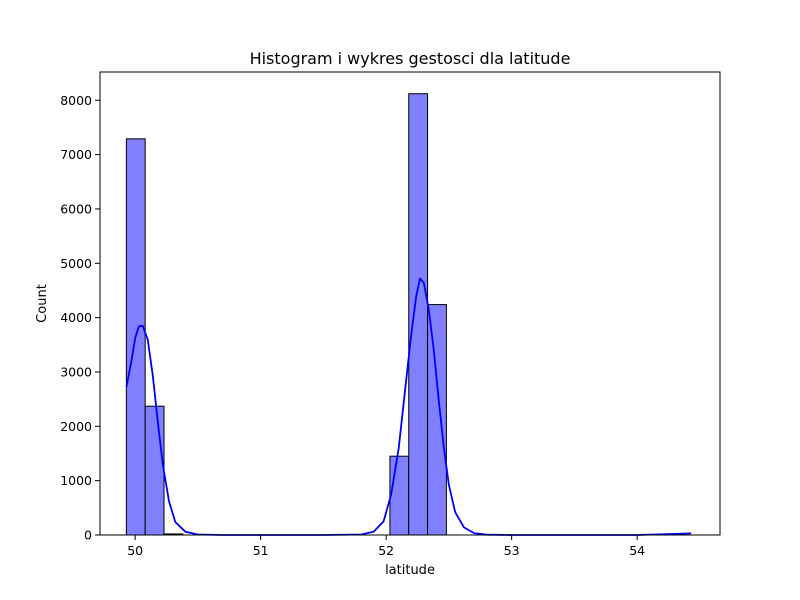 The width and height of the screenshot is (800, 600). Describe the element at coordinates (76, 154) in the screenshot. I see `y-tick-label: 7000` at that location.